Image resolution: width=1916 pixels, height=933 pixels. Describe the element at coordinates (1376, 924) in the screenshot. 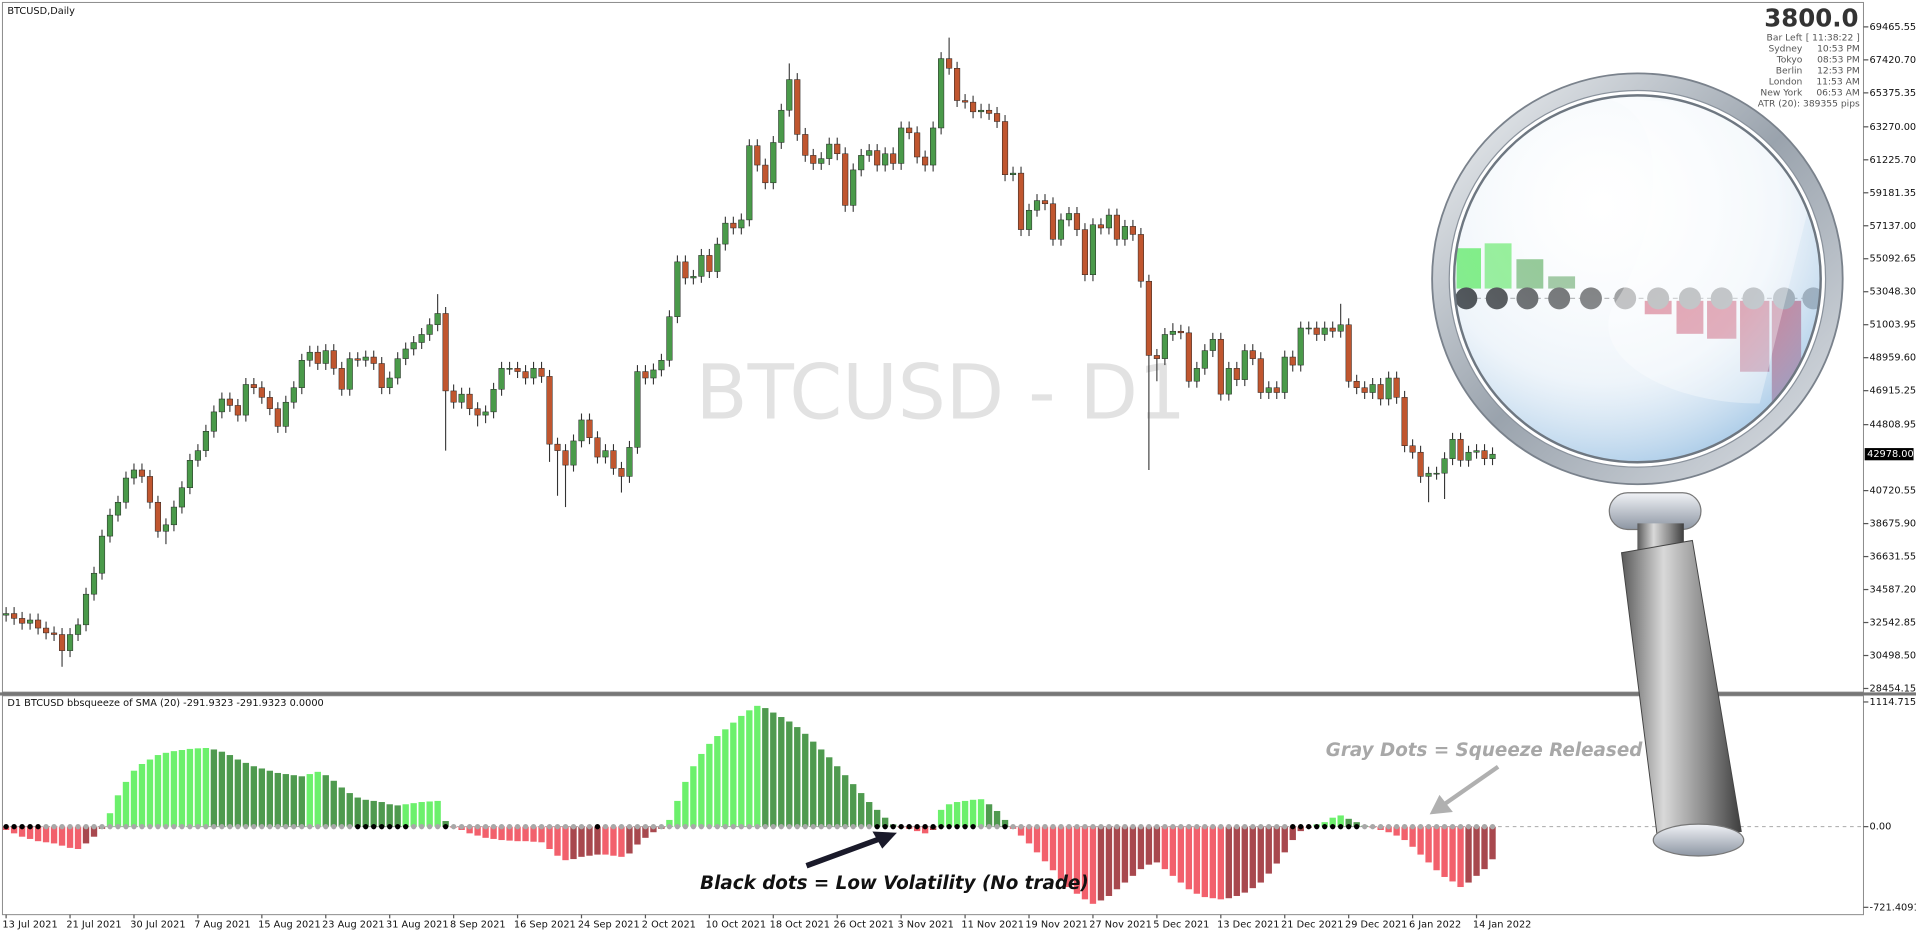

I see `x-tick-label: 29 Dec 2021` at that location.